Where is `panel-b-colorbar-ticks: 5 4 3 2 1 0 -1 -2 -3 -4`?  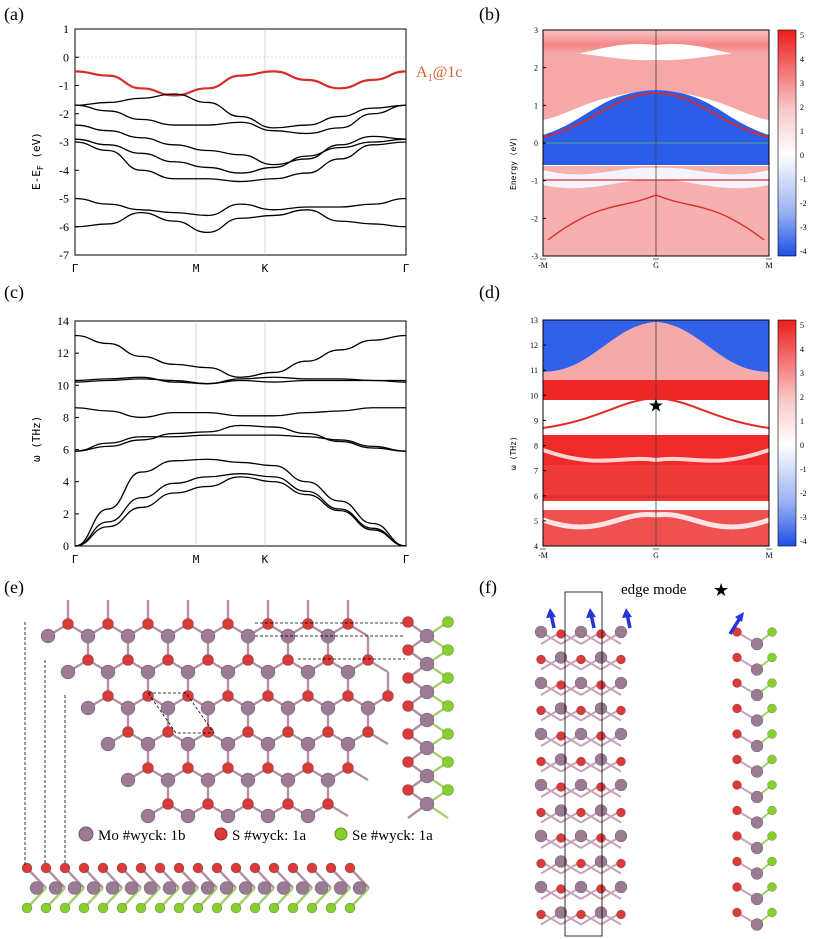
panel-b-colorbar-ticks: 5 4 3 2 1 0 -1 -2 -3 -4 is located at coordinates (803, 143).